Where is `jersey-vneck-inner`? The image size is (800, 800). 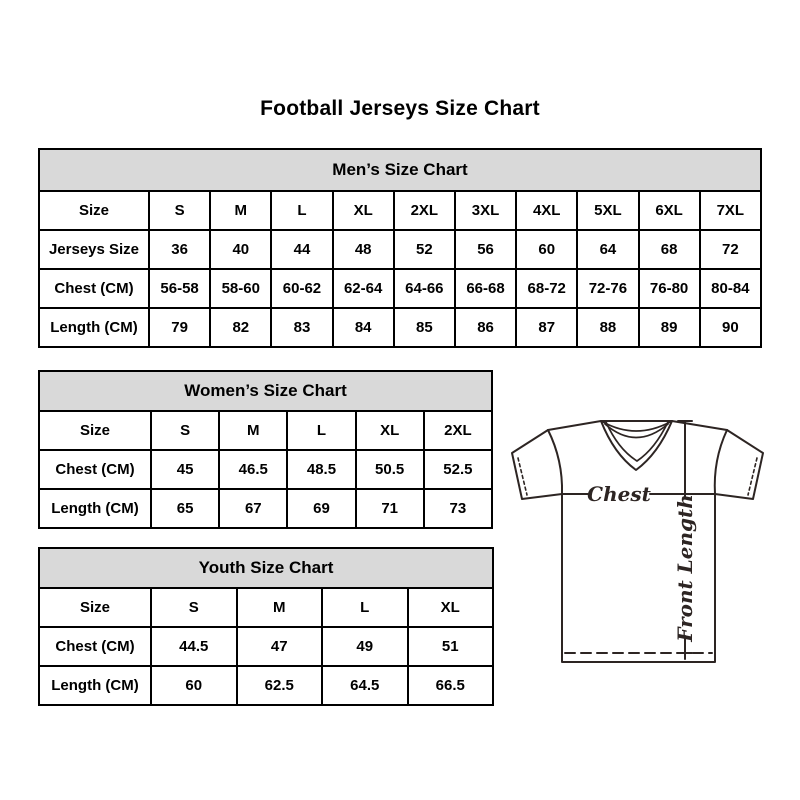 jersey-vneck-inner is located at coordinates (637, 441).